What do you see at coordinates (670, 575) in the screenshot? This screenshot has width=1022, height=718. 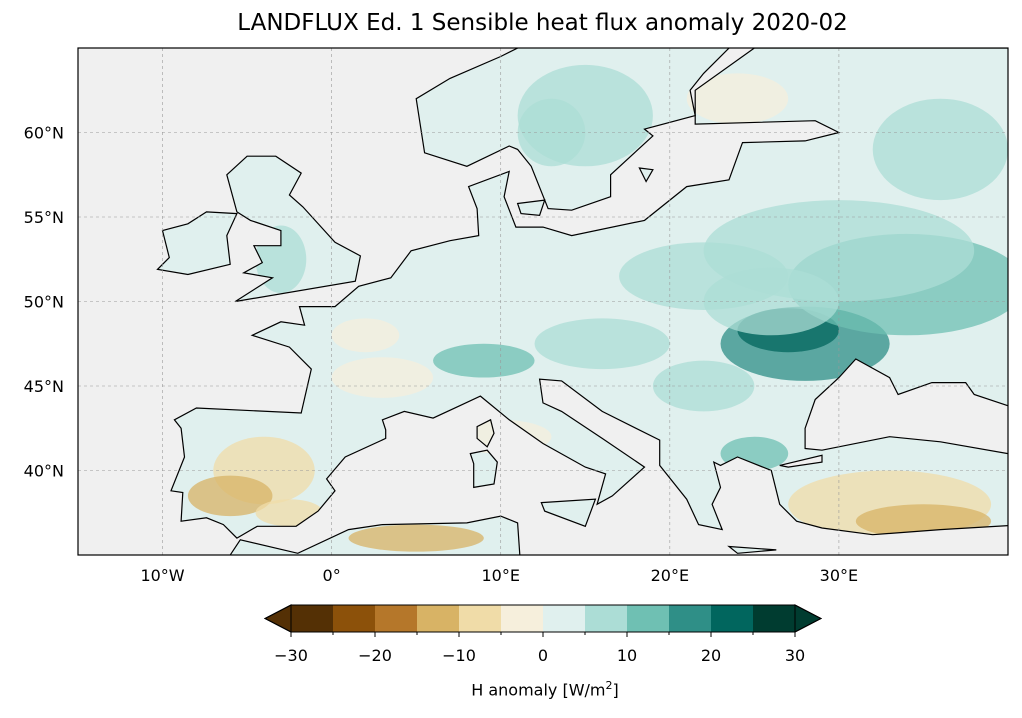 I see `lon-tick-label: 20°E` at bounding box center [670, 575].